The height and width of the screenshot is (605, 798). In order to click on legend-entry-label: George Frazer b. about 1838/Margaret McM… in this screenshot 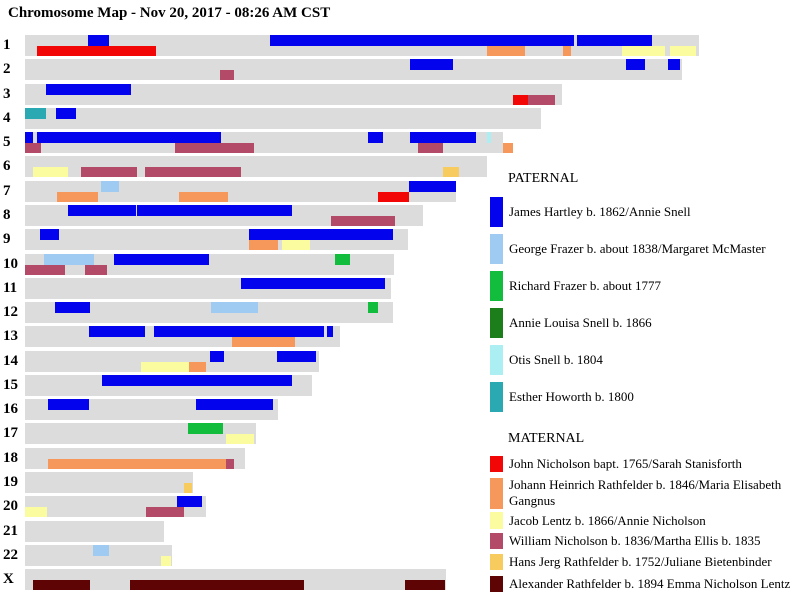, I will do `click(637, 248)`.